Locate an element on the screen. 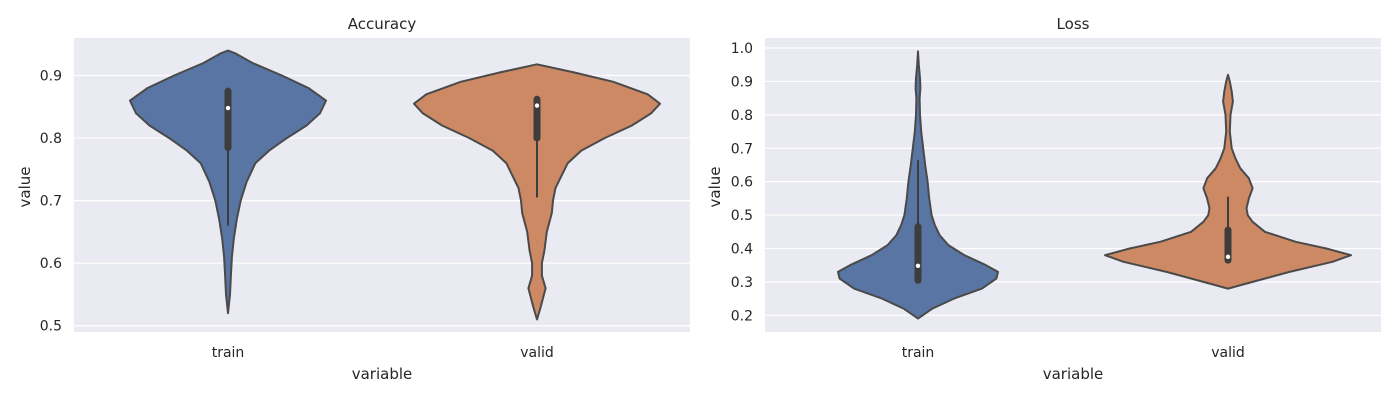  accuracy-x-tick-label: valid is located at coordinates (537, 353).